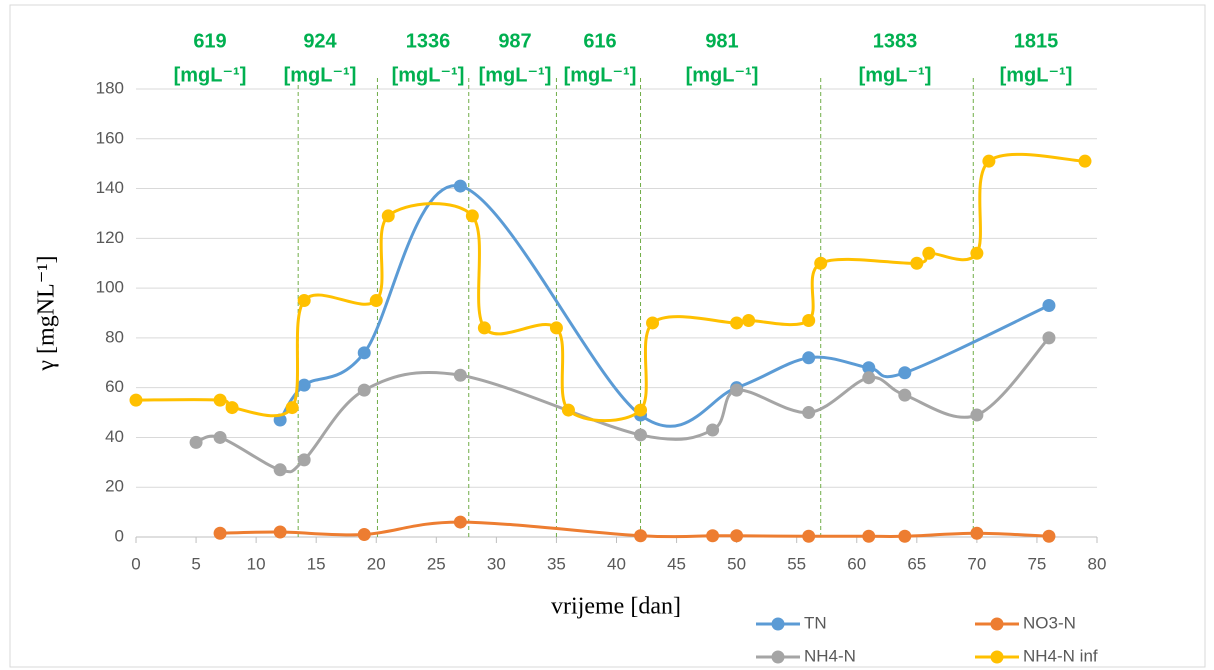 This screenshot has height=670, width=1214. I want to click on x-tick-label: 5, so click(195, 563).